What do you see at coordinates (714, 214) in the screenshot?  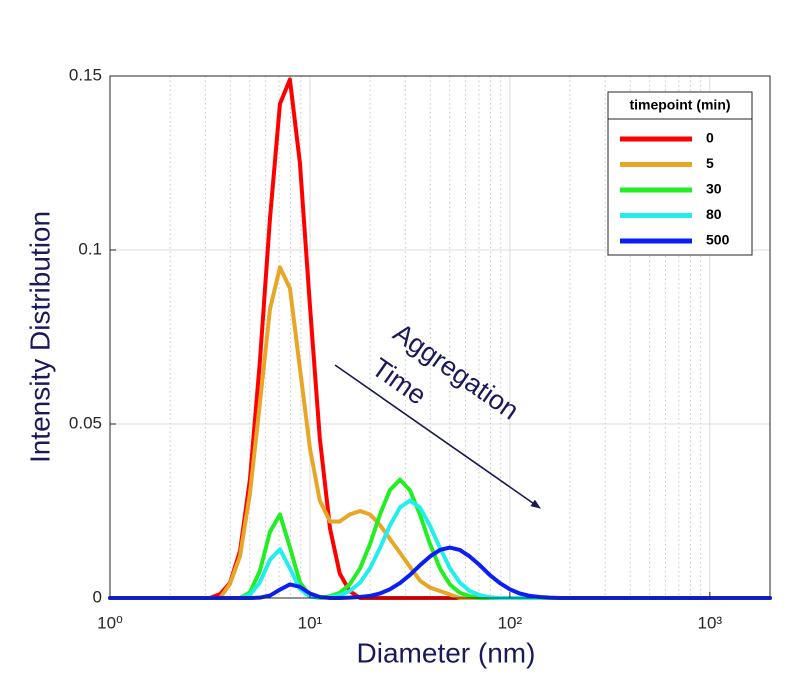 I see `legend-label: 80` at bounding box center [714, 214].